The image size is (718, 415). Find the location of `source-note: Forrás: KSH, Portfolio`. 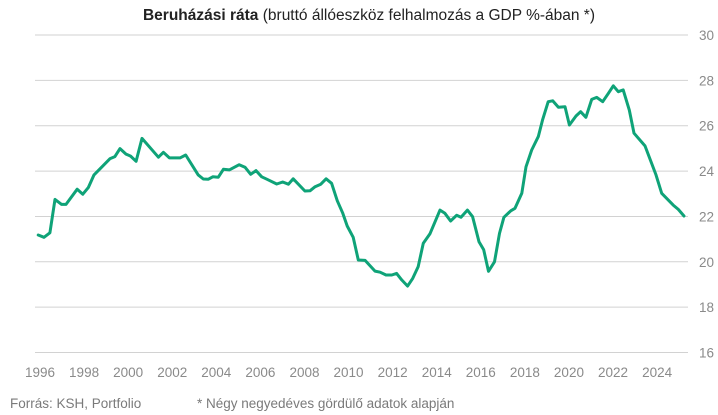

source-note: Forrás: KSH, Portfolio is located at coordinates (75, 403).